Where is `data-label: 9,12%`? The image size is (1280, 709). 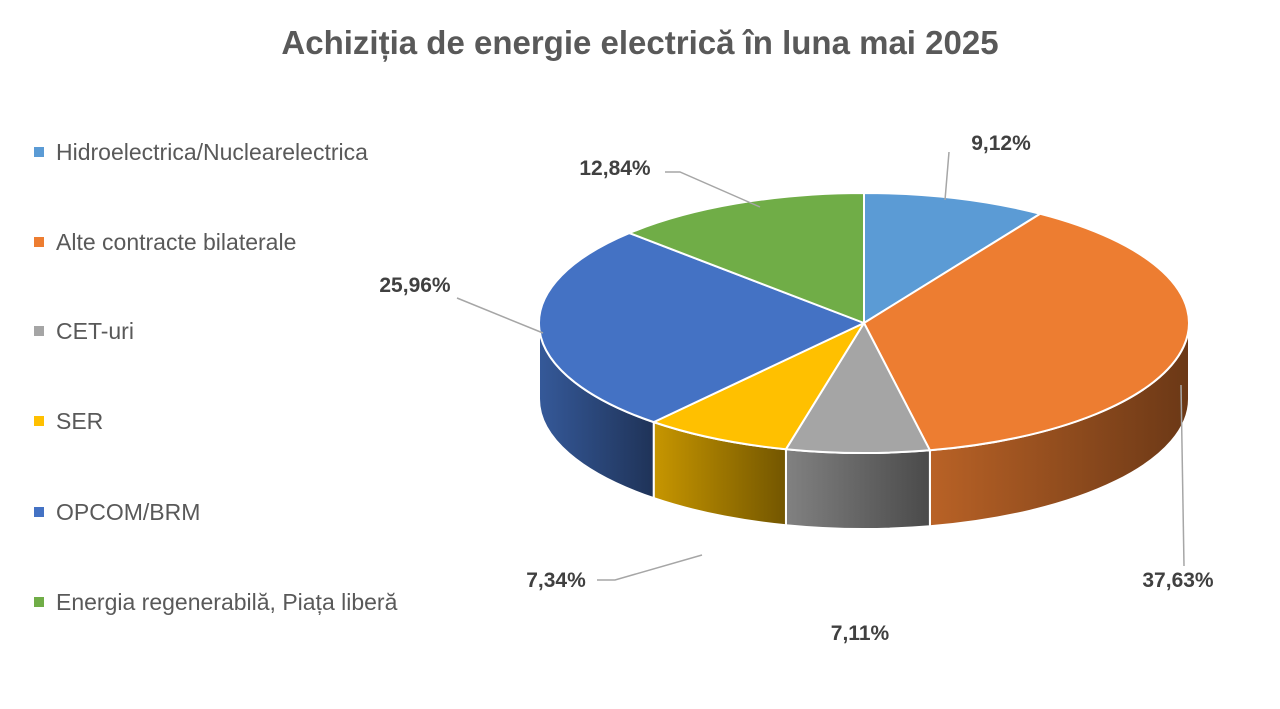 data-label: 9,12% is located at coordinates (1001, 143).